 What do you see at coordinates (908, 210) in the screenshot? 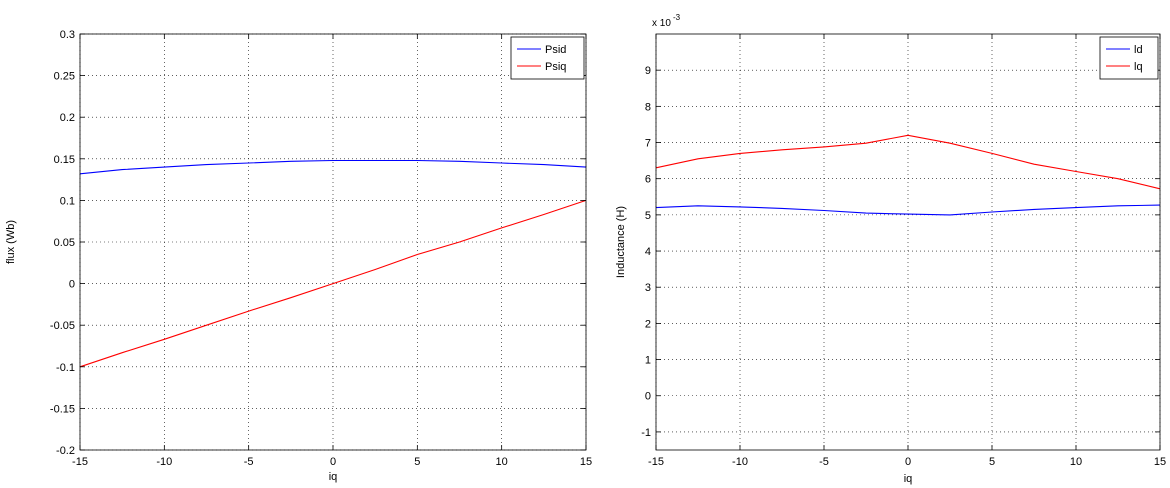
I see `series-line-ld` at bounding box center [908, 210].